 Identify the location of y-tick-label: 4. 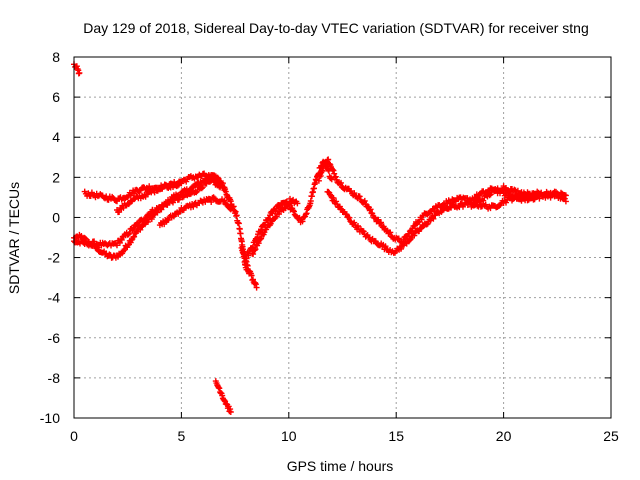
(56, 137).